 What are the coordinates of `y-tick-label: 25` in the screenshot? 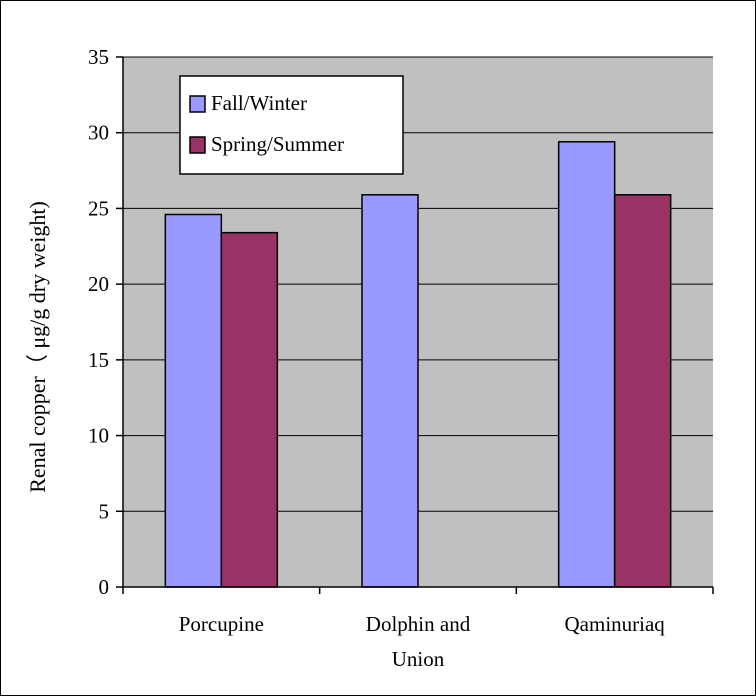 It's located at (98, 208).